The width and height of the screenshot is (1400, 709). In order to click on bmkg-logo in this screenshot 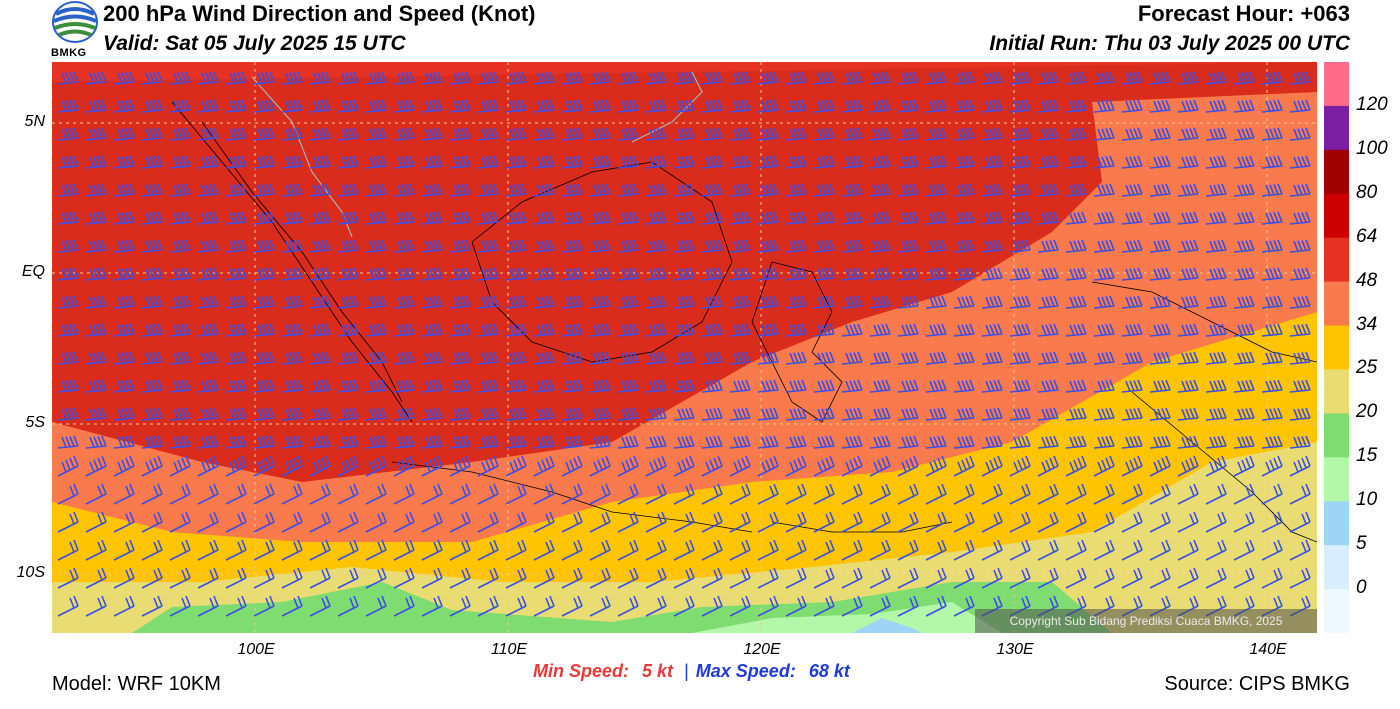, I will do `click(75, 30)`.